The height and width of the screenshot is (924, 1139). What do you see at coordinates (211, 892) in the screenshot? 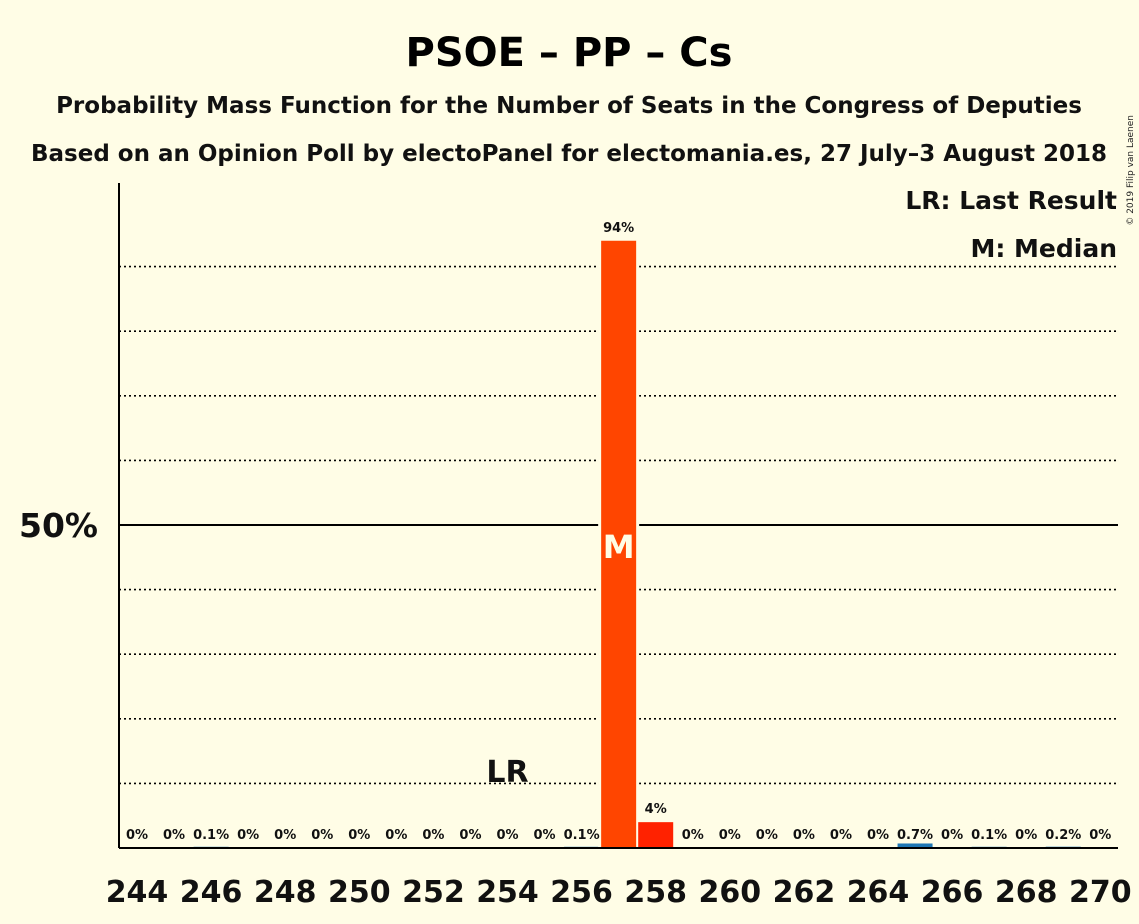
I see `x-tick-246: 246` at bounding box center [211, 892].